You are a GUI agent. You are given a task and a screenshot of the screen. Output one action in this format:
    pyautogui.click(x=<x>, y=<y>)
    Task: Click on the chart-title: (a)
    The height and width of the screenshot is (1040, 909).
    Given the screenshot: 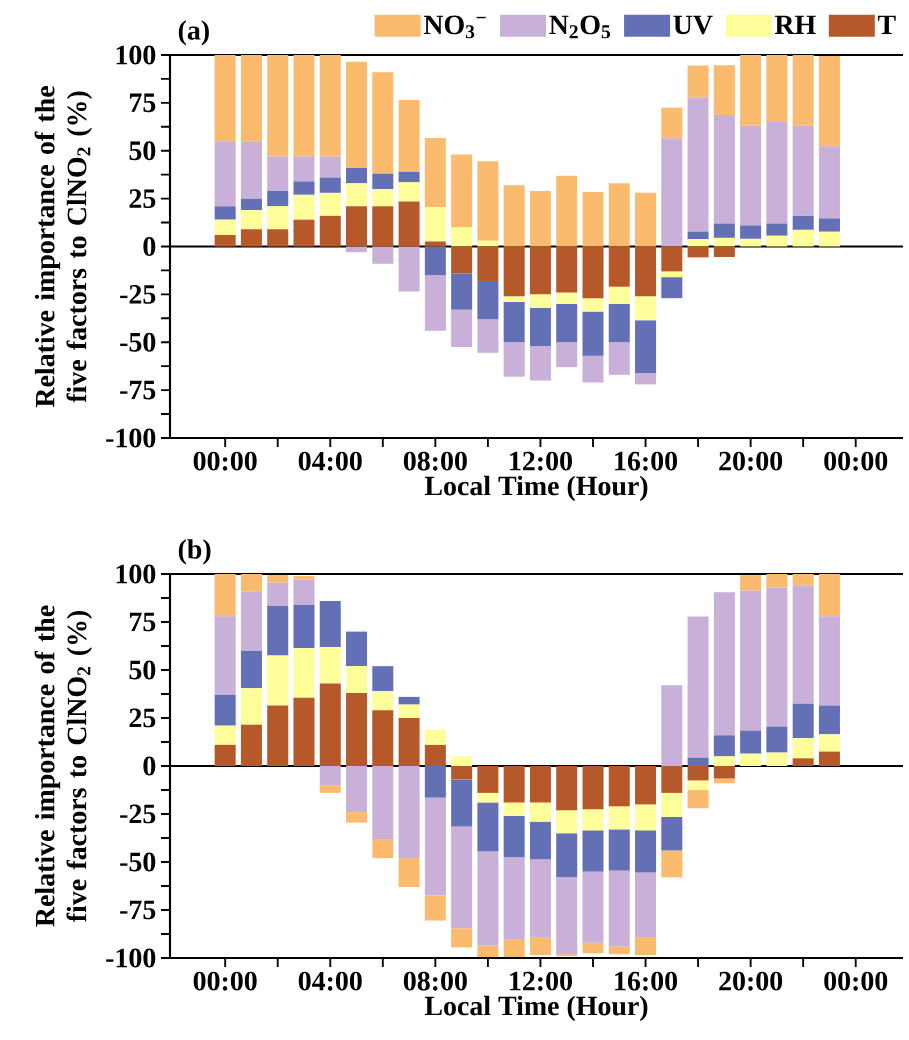 What is the action you would take?
    pyautogui.click(x=193, y=33)
    